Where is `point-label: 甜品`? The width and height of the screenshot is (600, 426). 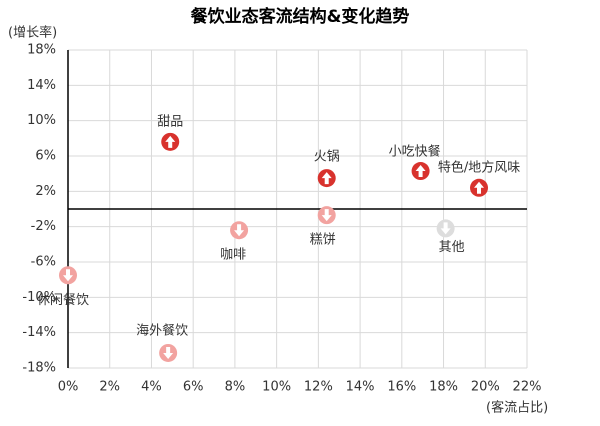
point-label: 甜品 is located at coordinates (170, 121).